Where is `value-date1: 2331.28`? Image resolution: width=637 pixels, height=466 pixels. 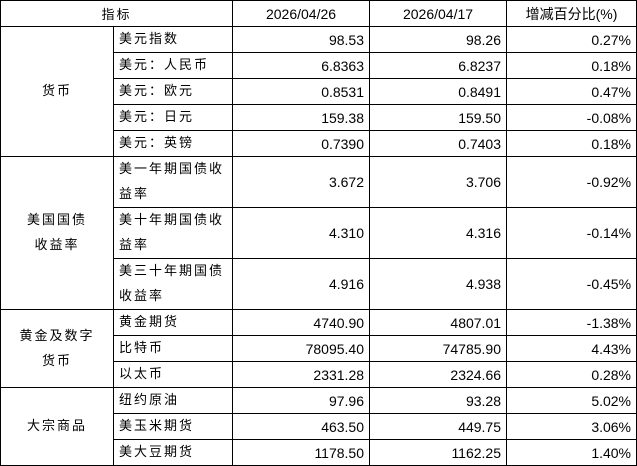 value-date1: 2331.28 is located at coordinates (301, 374).